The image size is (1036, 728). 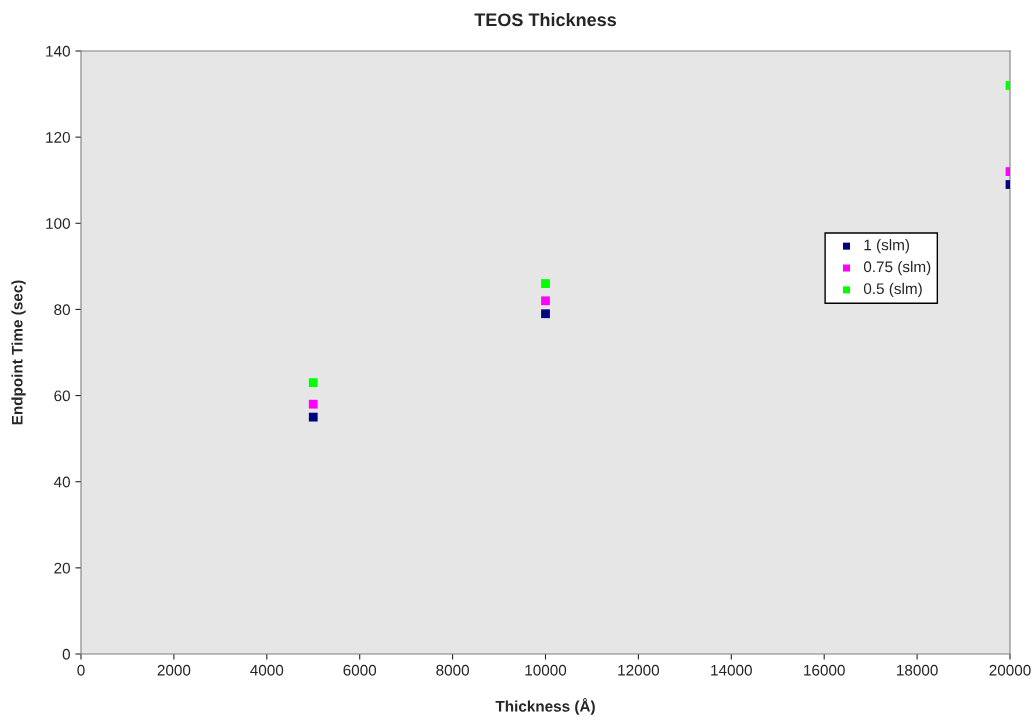 What do you see at coordinates (917, 670) in the screenshot?
I see `x-tick-label: 18000` at bounding box center [917, 670].